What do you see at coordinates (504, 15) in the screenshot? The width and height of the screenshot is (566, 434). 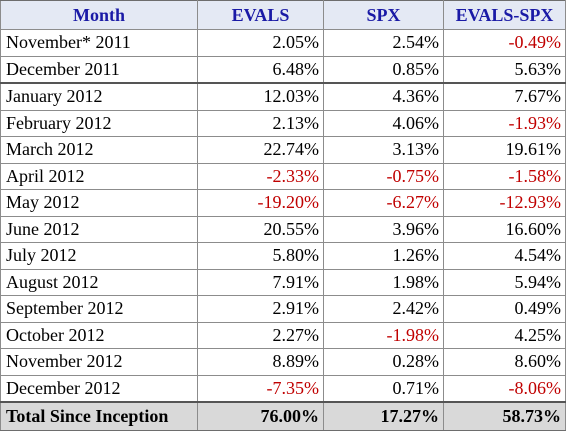 I see `header-evals-spx: EVALS-SPX` at bounding box center [504, 15].